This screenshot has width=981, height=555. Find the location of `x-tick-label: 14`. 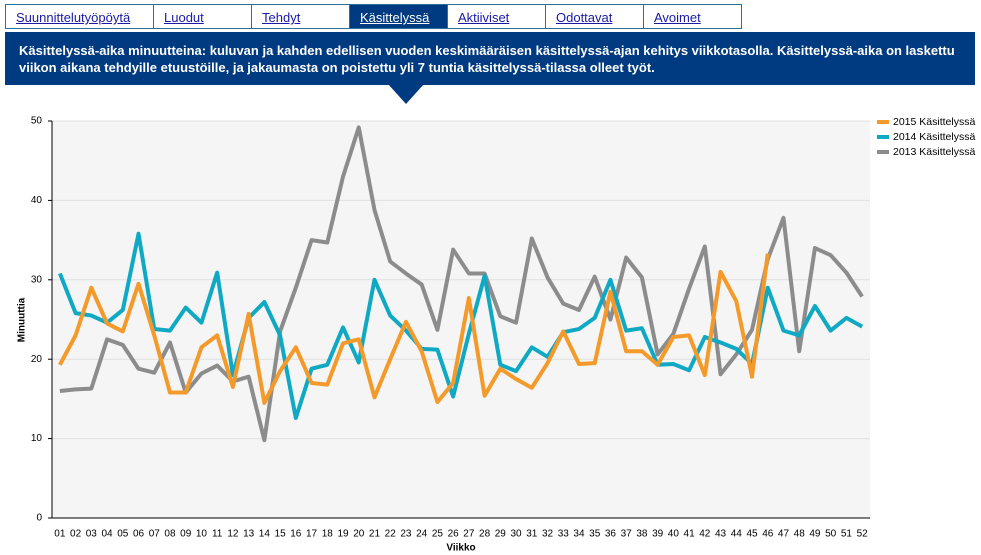

x-tick-label: 14 is located at coordinates (265, 534).